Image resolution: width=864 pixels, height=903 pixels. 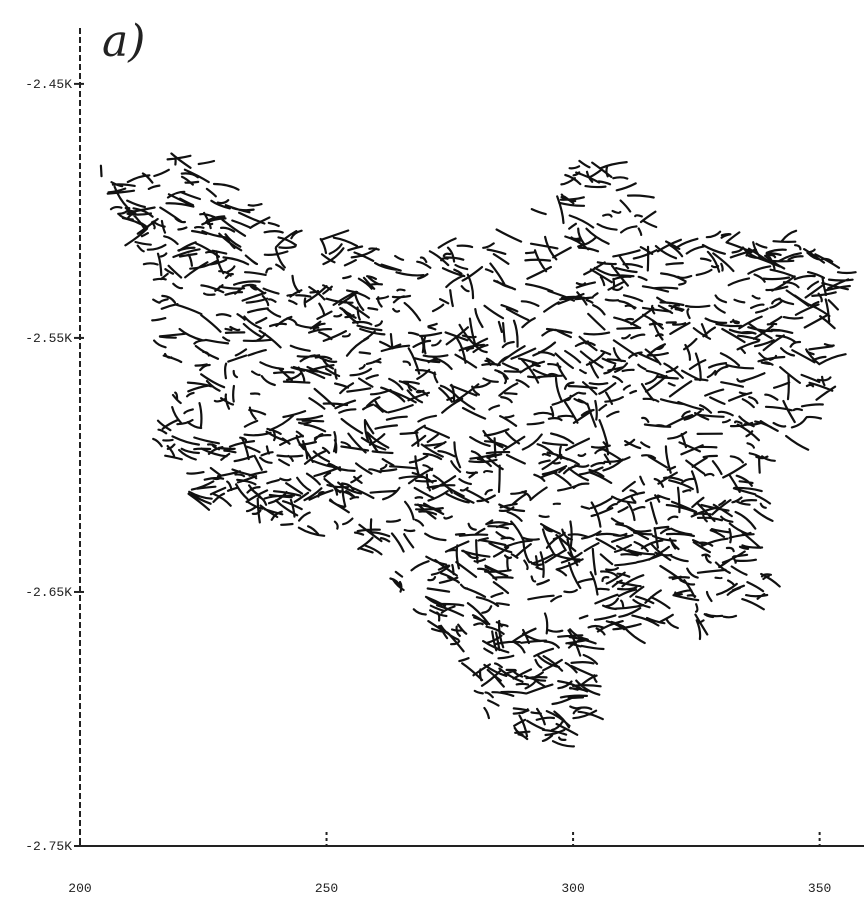 I want to click on x-tick-label: 250, so click(x=326, y=888).